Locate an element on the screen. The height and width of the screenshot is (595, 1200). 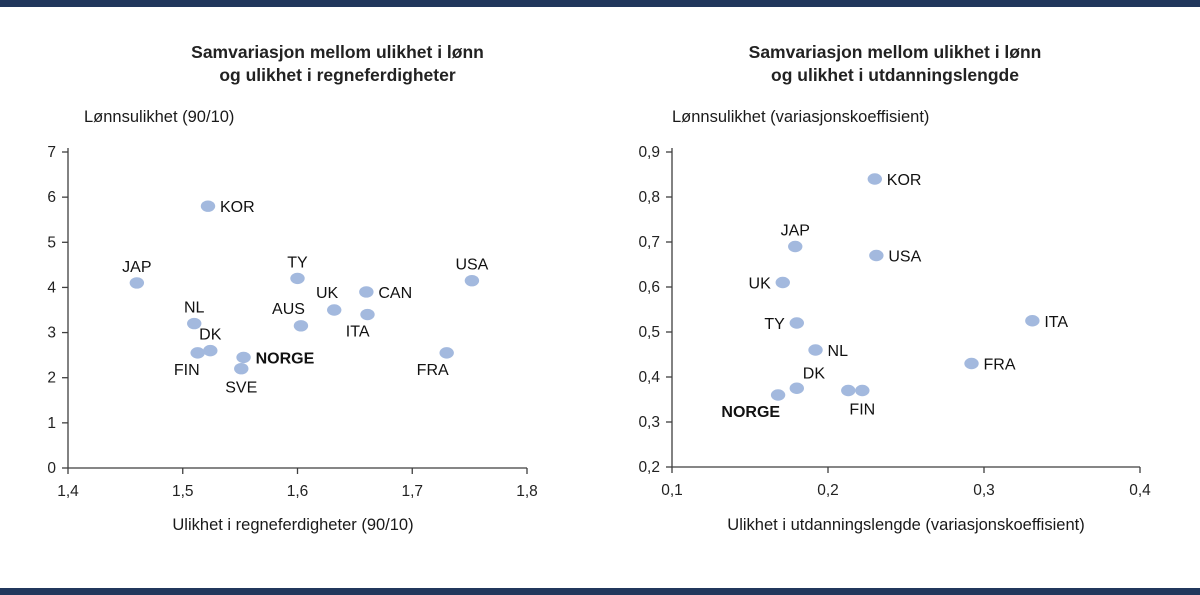
y-tick-label: 0,7 is located at coordinates (649, 242).